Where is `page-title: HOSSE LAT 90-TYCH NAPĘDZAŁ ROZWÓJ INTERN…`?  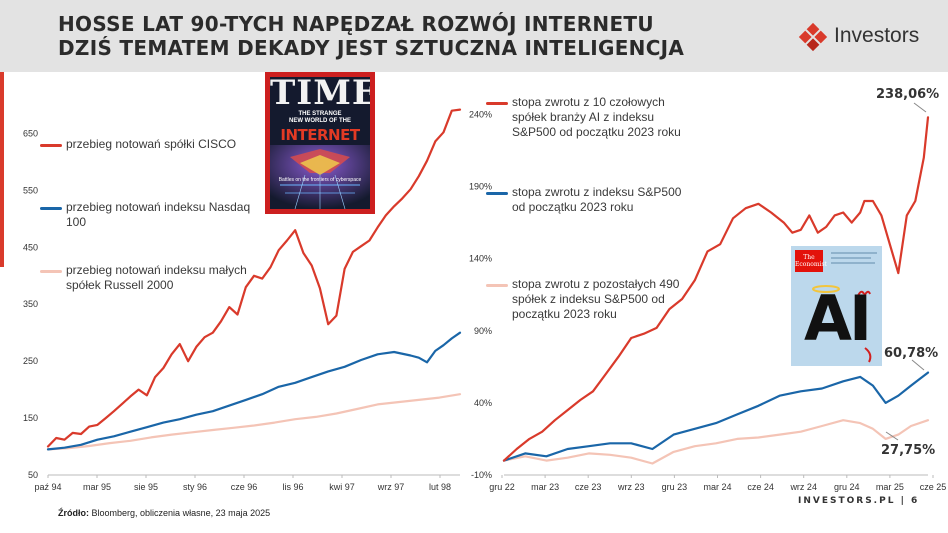 page-title: HOSSE LAT 90-TYCH NAPĘDZAŁ ROZWÓJ INTERN… is located at coordinates (371, 36).